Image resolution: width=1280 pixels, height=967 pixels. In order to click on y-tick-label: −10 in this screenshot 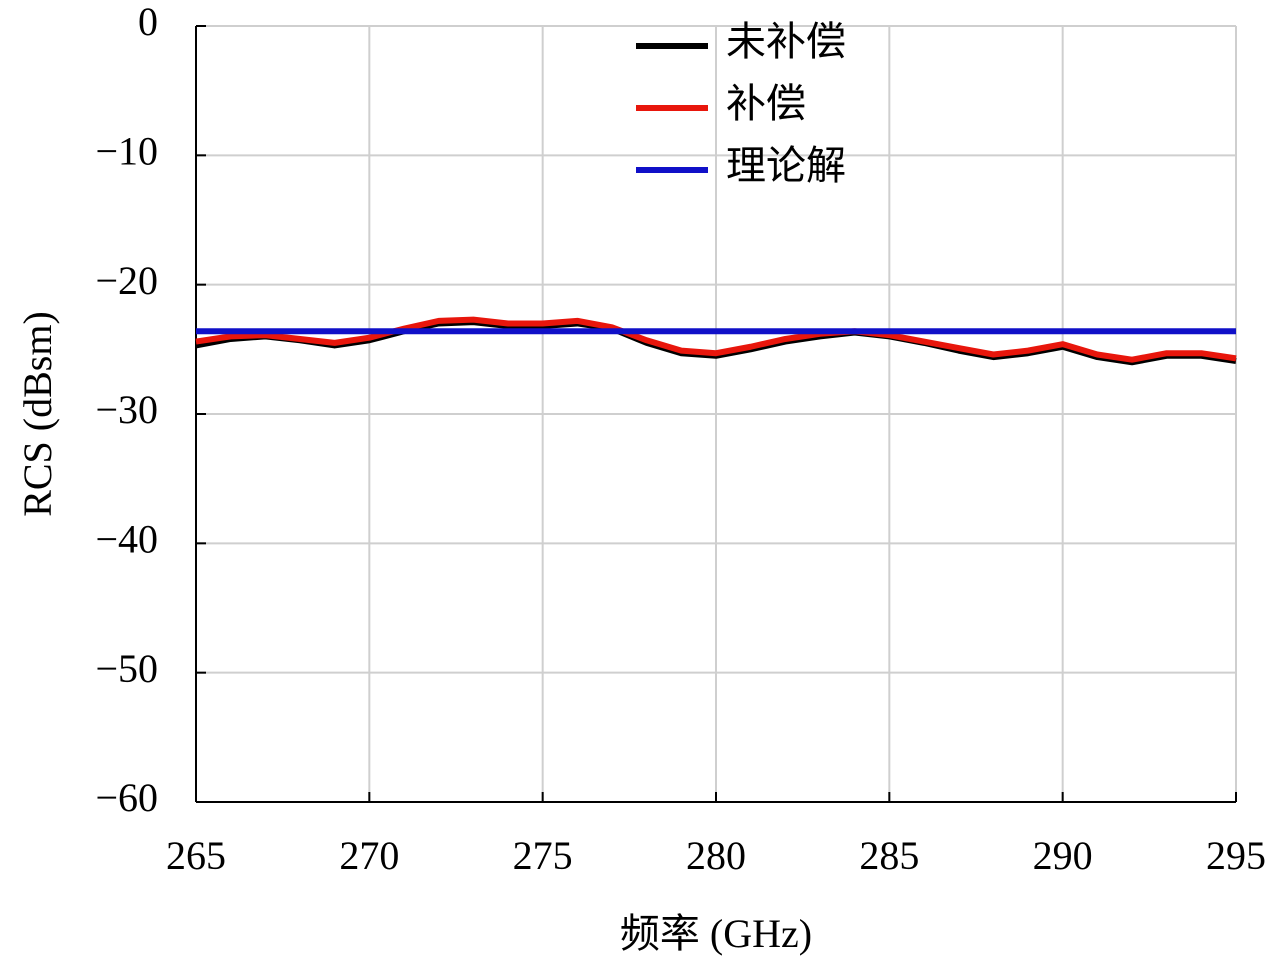, I will do `click(126, 151)`.